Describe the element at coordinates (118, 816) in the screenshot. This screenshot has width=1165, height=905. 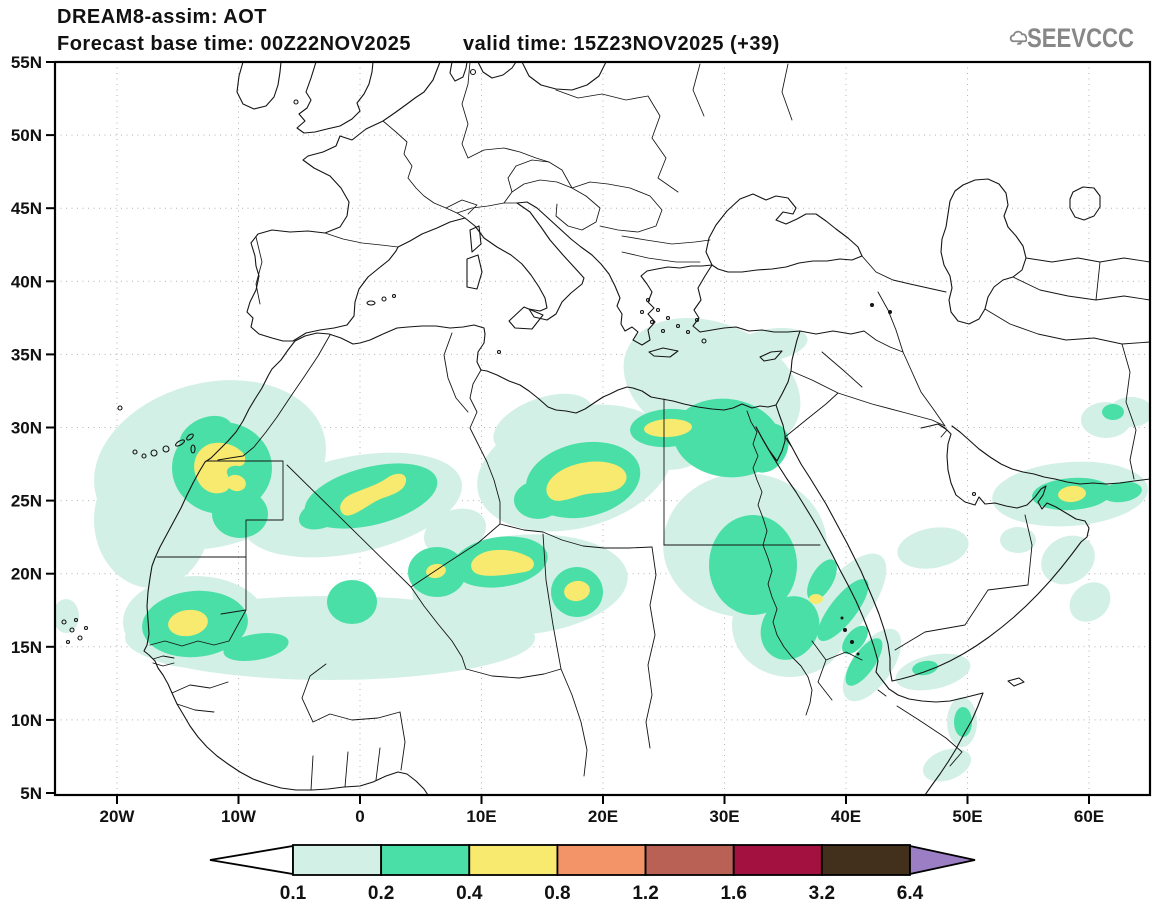
I see `lon-tick-label: 20W` at that location.